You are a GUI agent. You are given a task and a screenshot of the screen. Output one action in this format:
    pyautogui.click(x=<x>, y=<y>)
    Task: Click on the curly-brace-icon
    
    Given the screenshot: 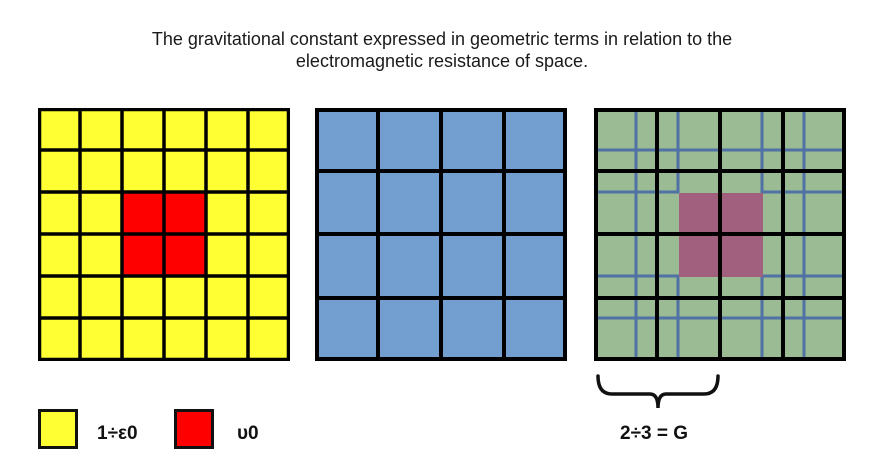 What is the action you would take?
    pyautogui.click(x=658, y=391)
    